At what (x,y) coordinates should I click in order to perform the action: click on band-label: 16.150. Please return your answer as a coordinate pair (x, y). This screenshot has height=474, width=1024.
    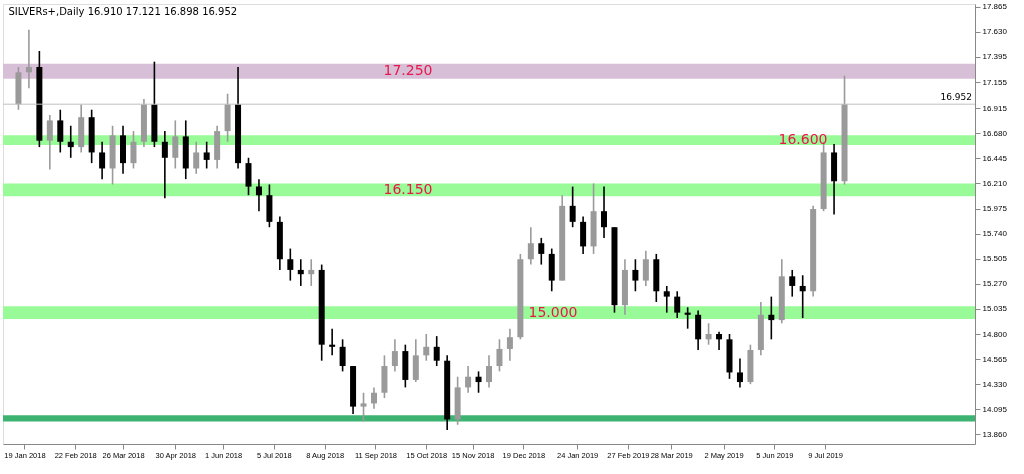
    Looking at the image, I should click on (408, 188).